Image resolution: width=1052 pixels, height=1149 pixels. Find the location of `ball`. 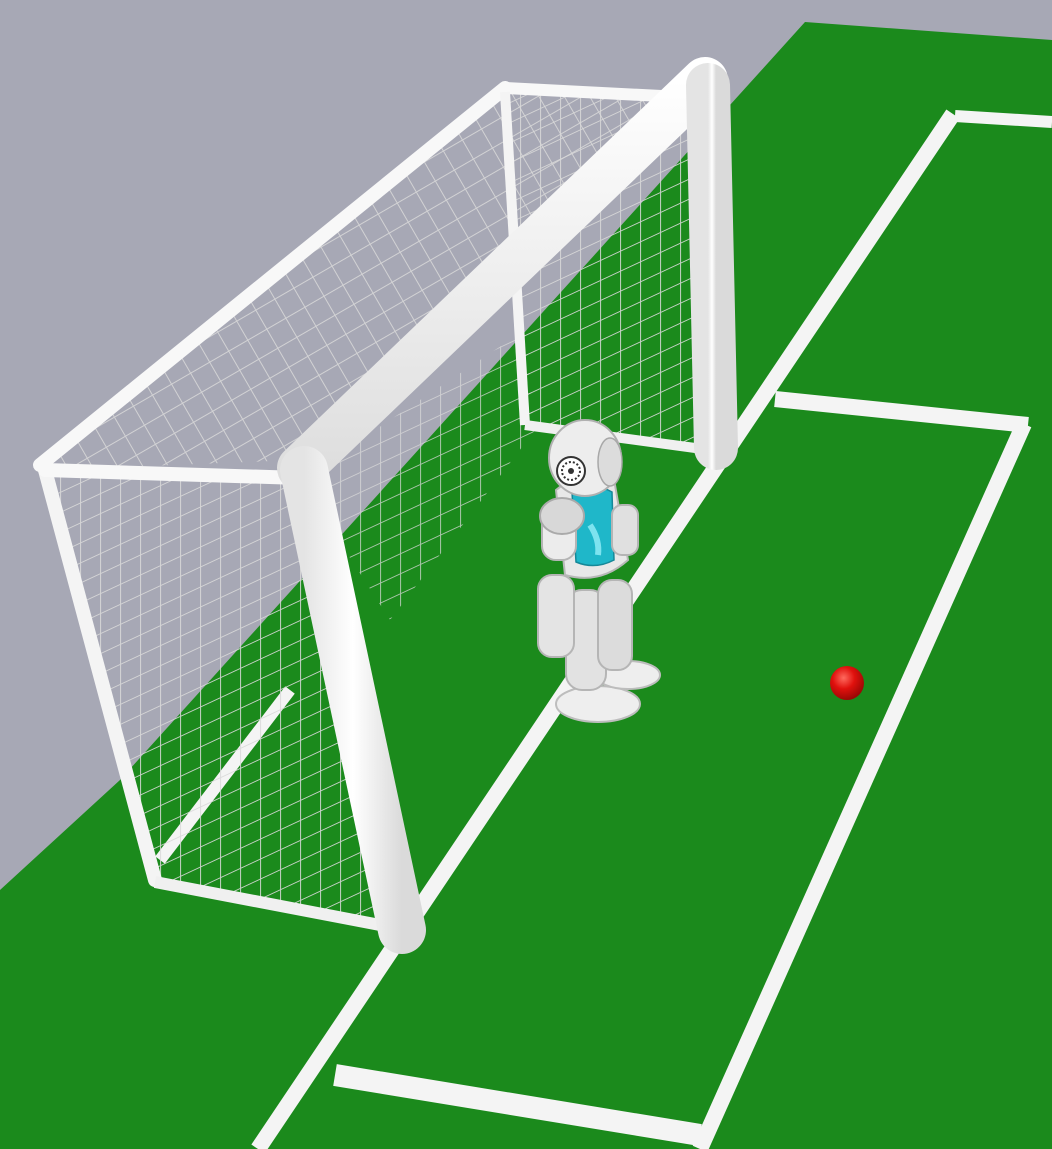

ball is located at coordinates (847, 683).